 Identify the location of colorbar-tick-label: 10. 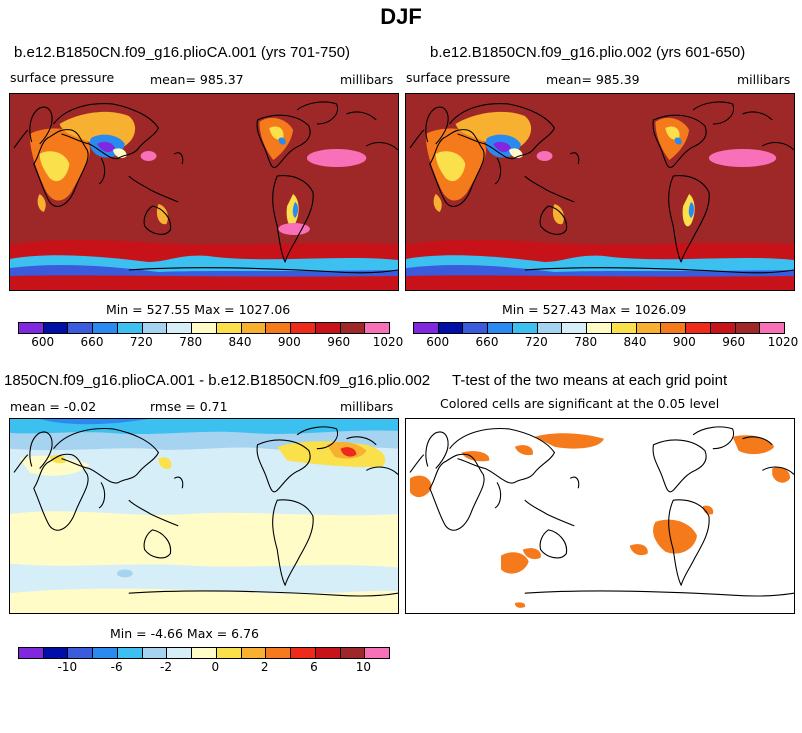
(363, 667).